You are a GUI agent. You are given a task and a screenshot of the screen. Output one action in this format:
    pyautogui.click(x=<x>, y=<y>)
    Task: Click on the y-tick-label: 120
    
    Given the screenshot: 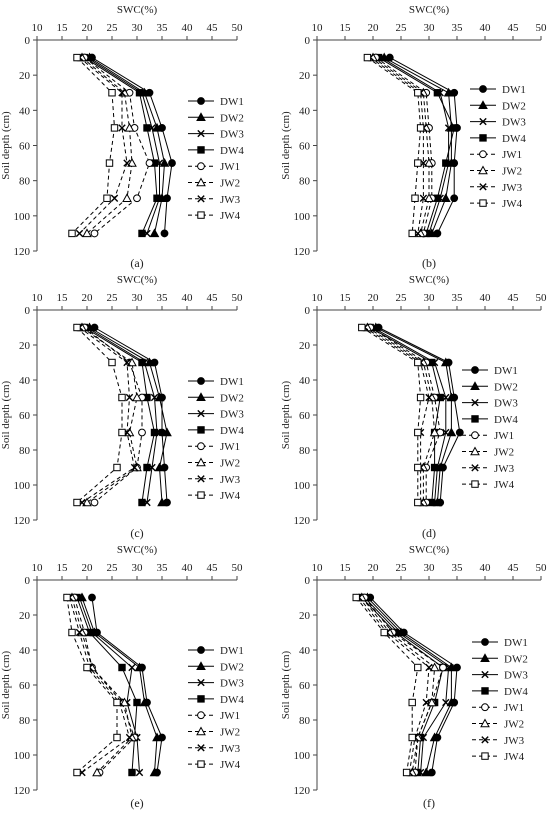 What is the action you would take?
    pyautogui.click(x=302, y=252)
    